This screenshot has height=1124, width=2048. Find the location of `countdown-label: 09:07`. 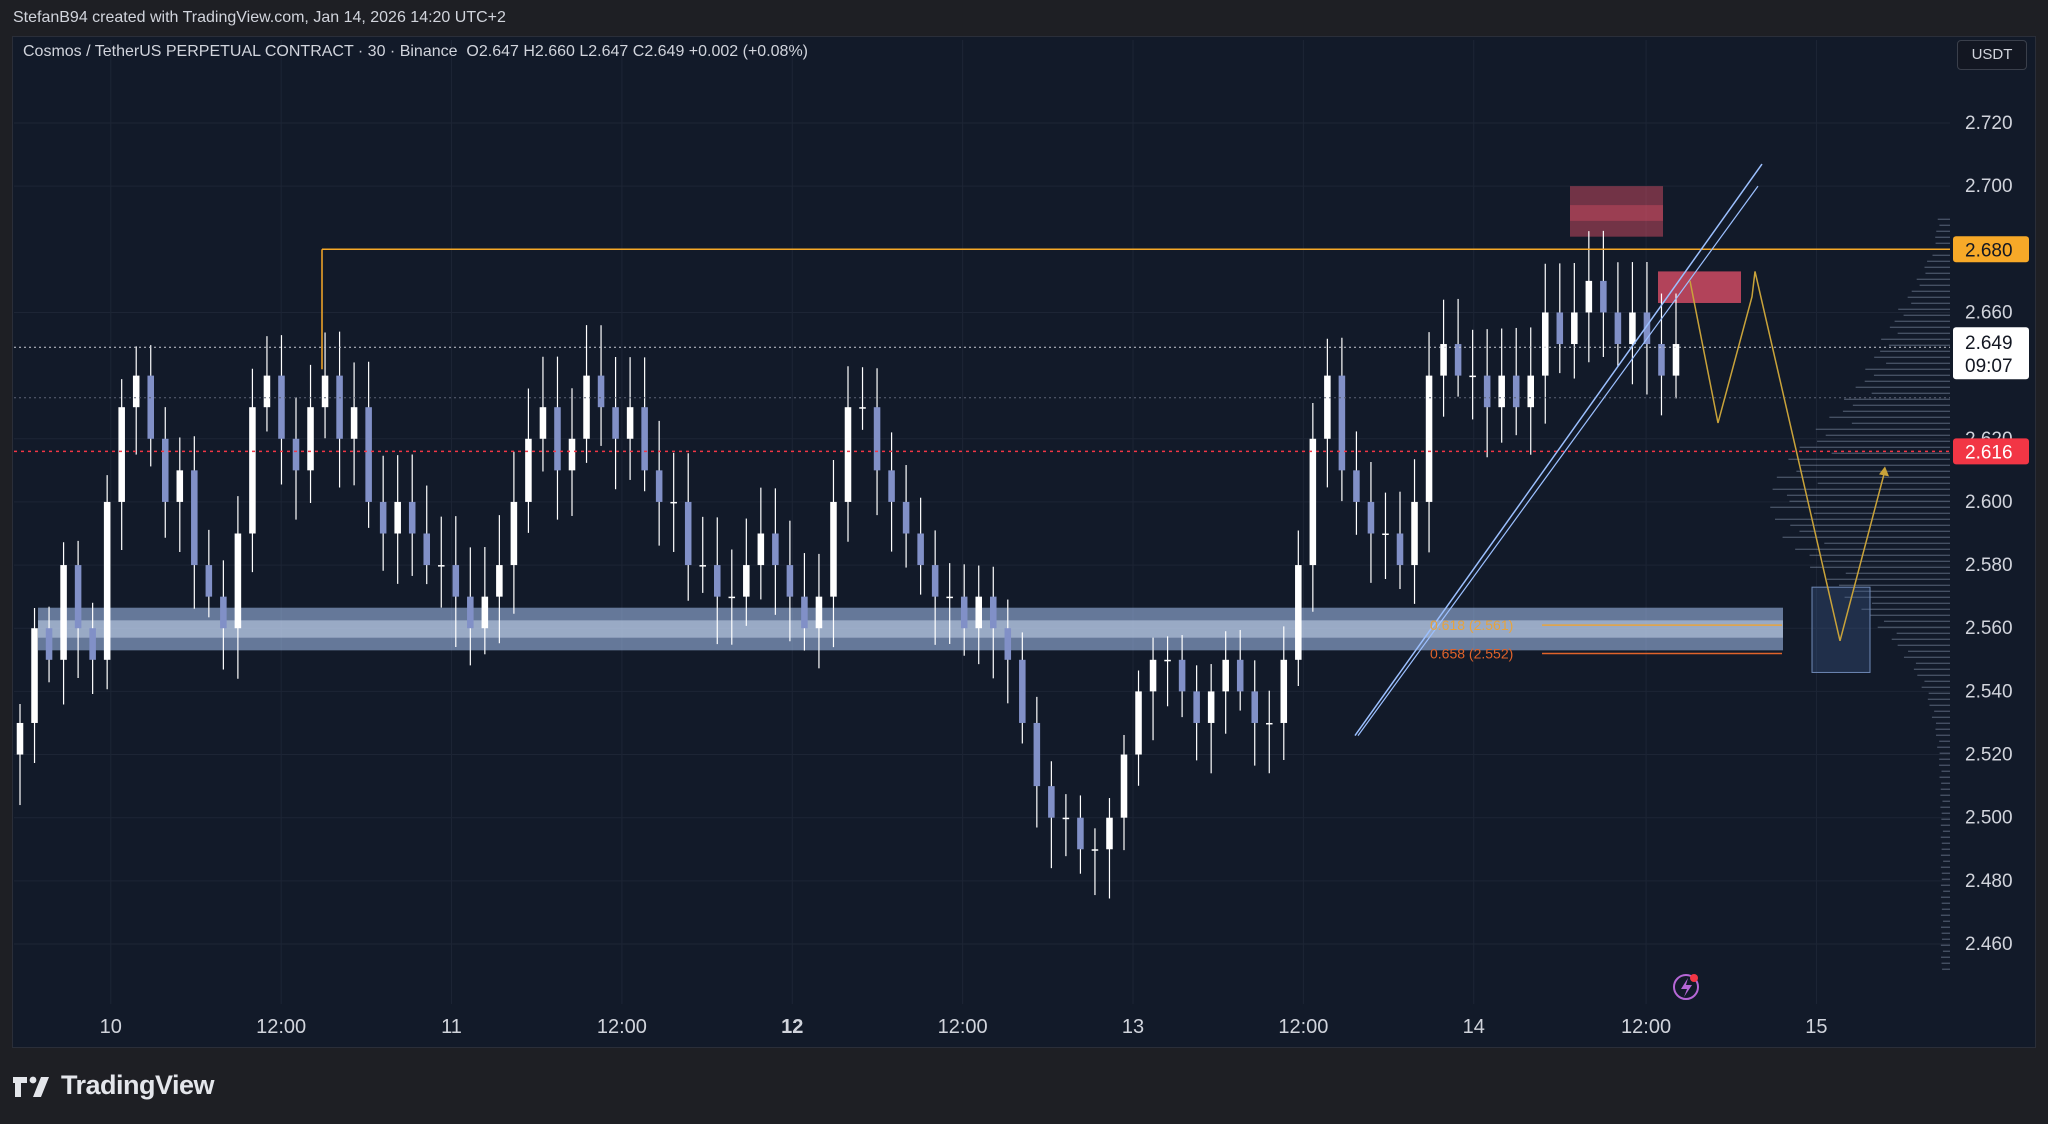

countdown-label: 09:07 is located at coordinates (1989, 366).